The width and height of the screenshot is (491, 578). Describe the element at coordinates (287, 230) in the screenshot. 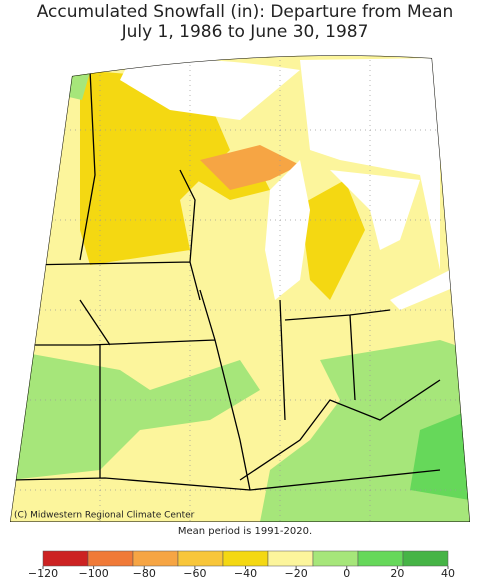

I see `lake-michigan` at that location.